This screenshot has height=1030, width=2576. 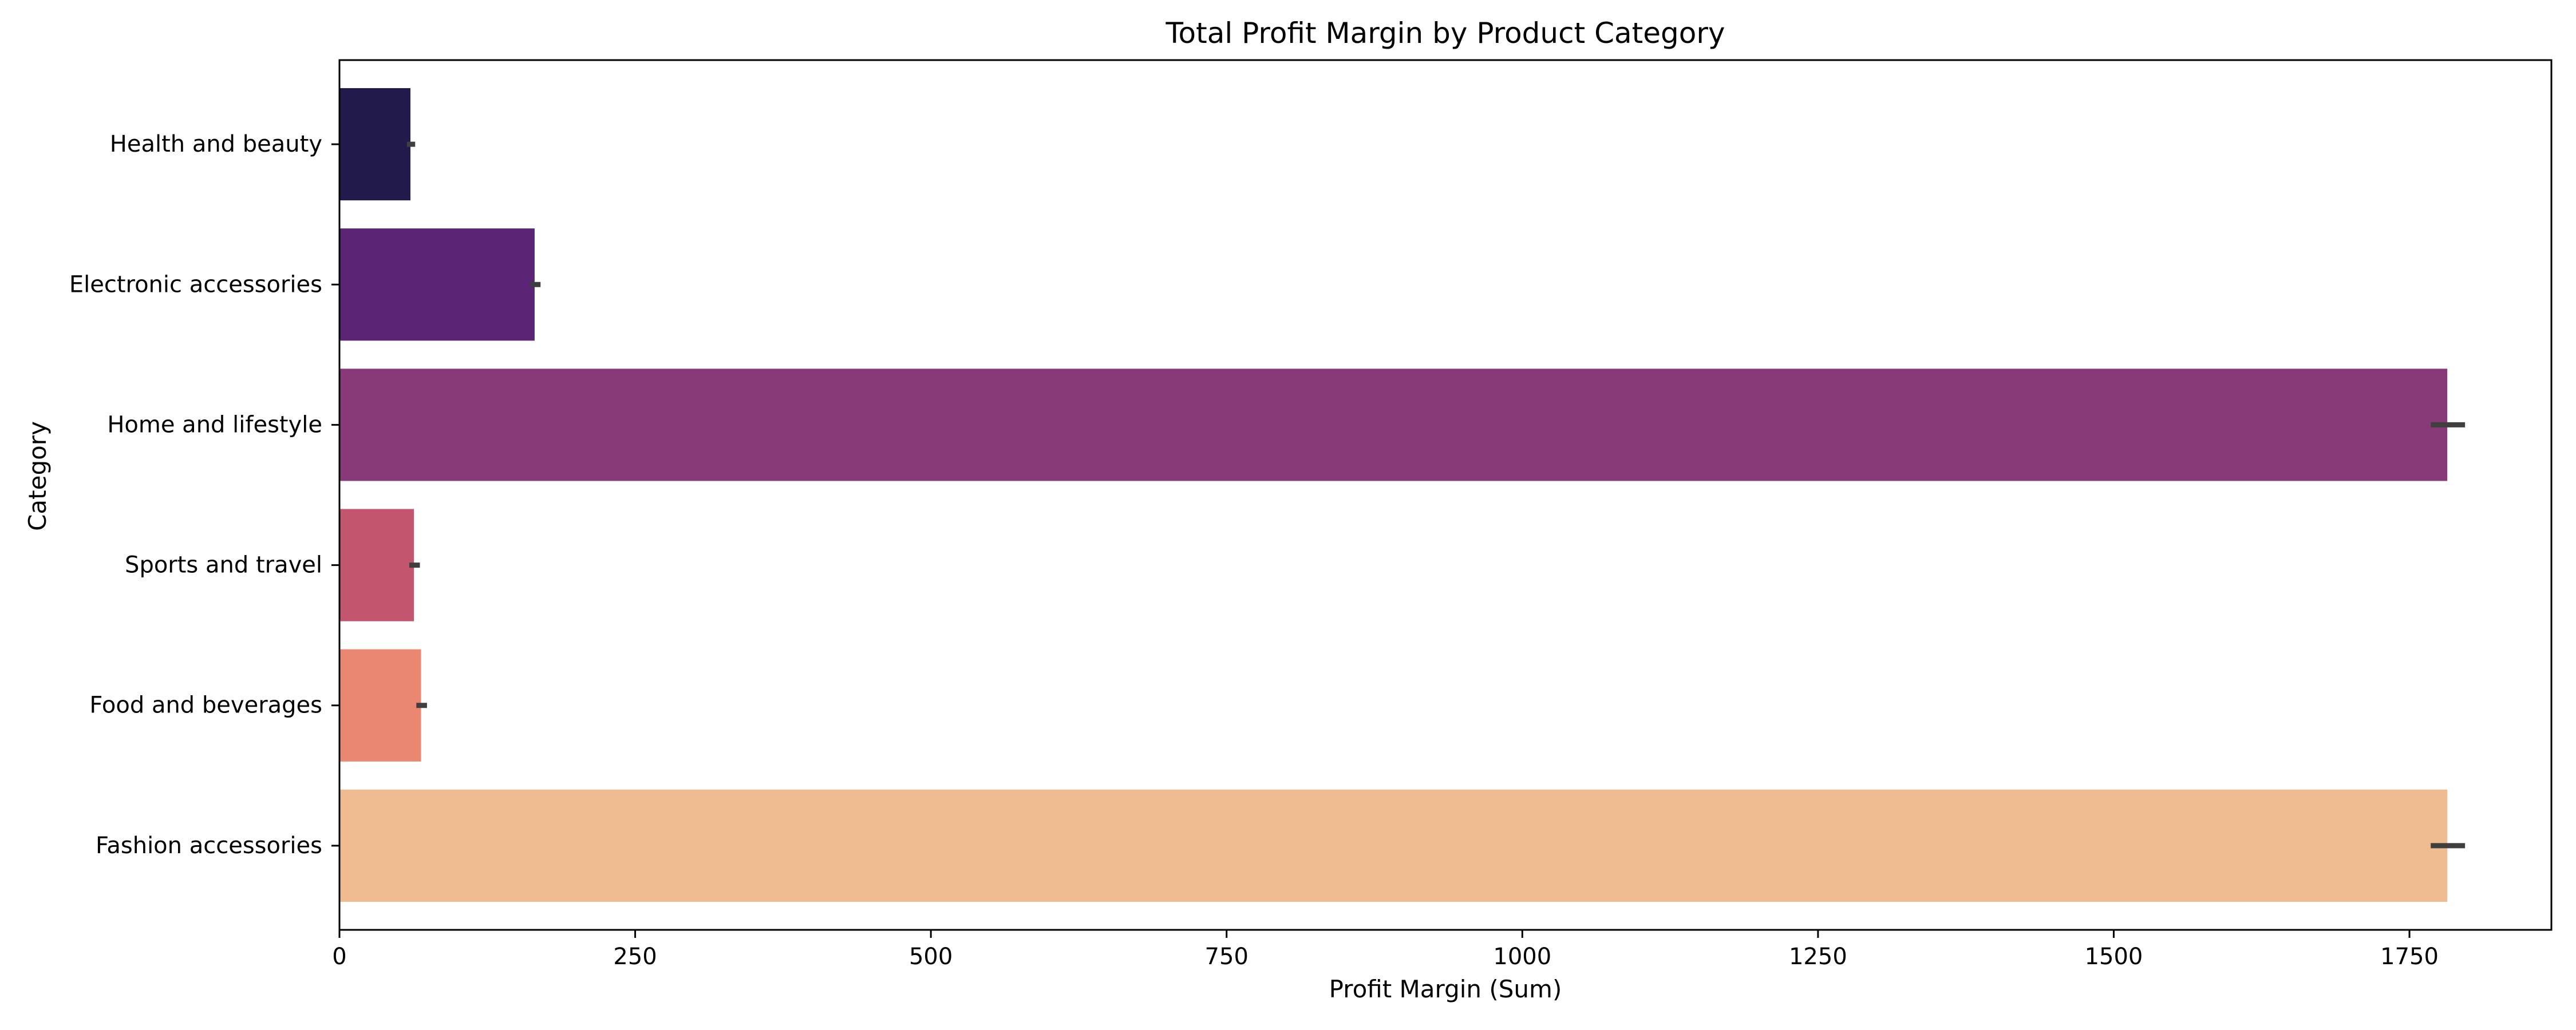 What do you see at coordinates (1445, 989) in the screenshot?
I see `x-axis-label: Profit Margin (Sum)` at bounding box center [1445, 989].